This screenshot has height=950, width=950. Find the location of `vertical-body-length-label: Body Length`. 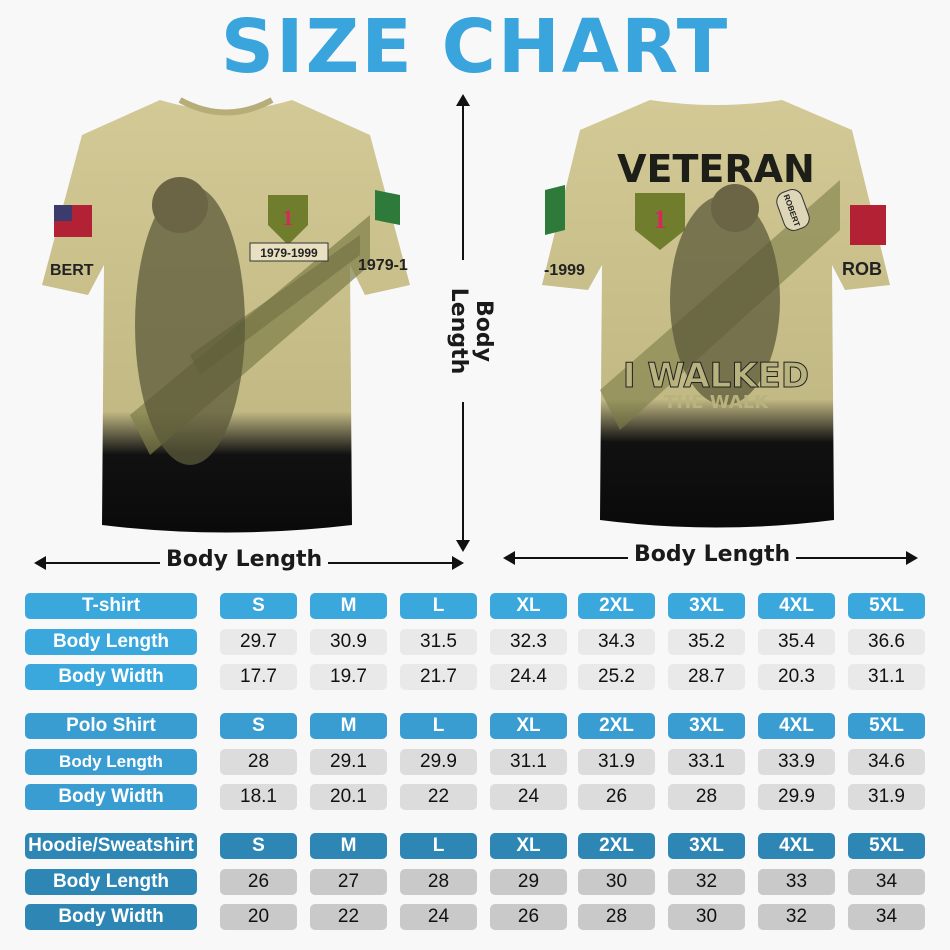

vertical-body-length-label: Body Length is located at coordinates (471, 331).